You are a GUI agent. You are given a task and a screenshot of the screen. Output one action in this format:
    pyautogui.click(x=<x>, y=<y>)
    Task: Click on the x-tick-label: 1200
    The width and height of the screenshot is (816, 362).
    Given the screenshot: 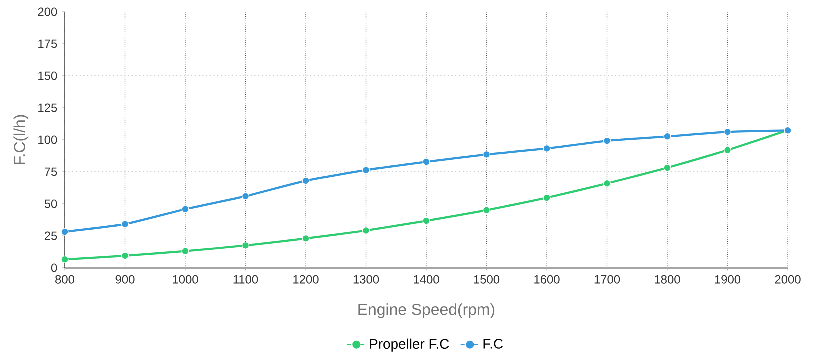 What is the action you would take?
    pyautogui.click(x=306, y=279)
    